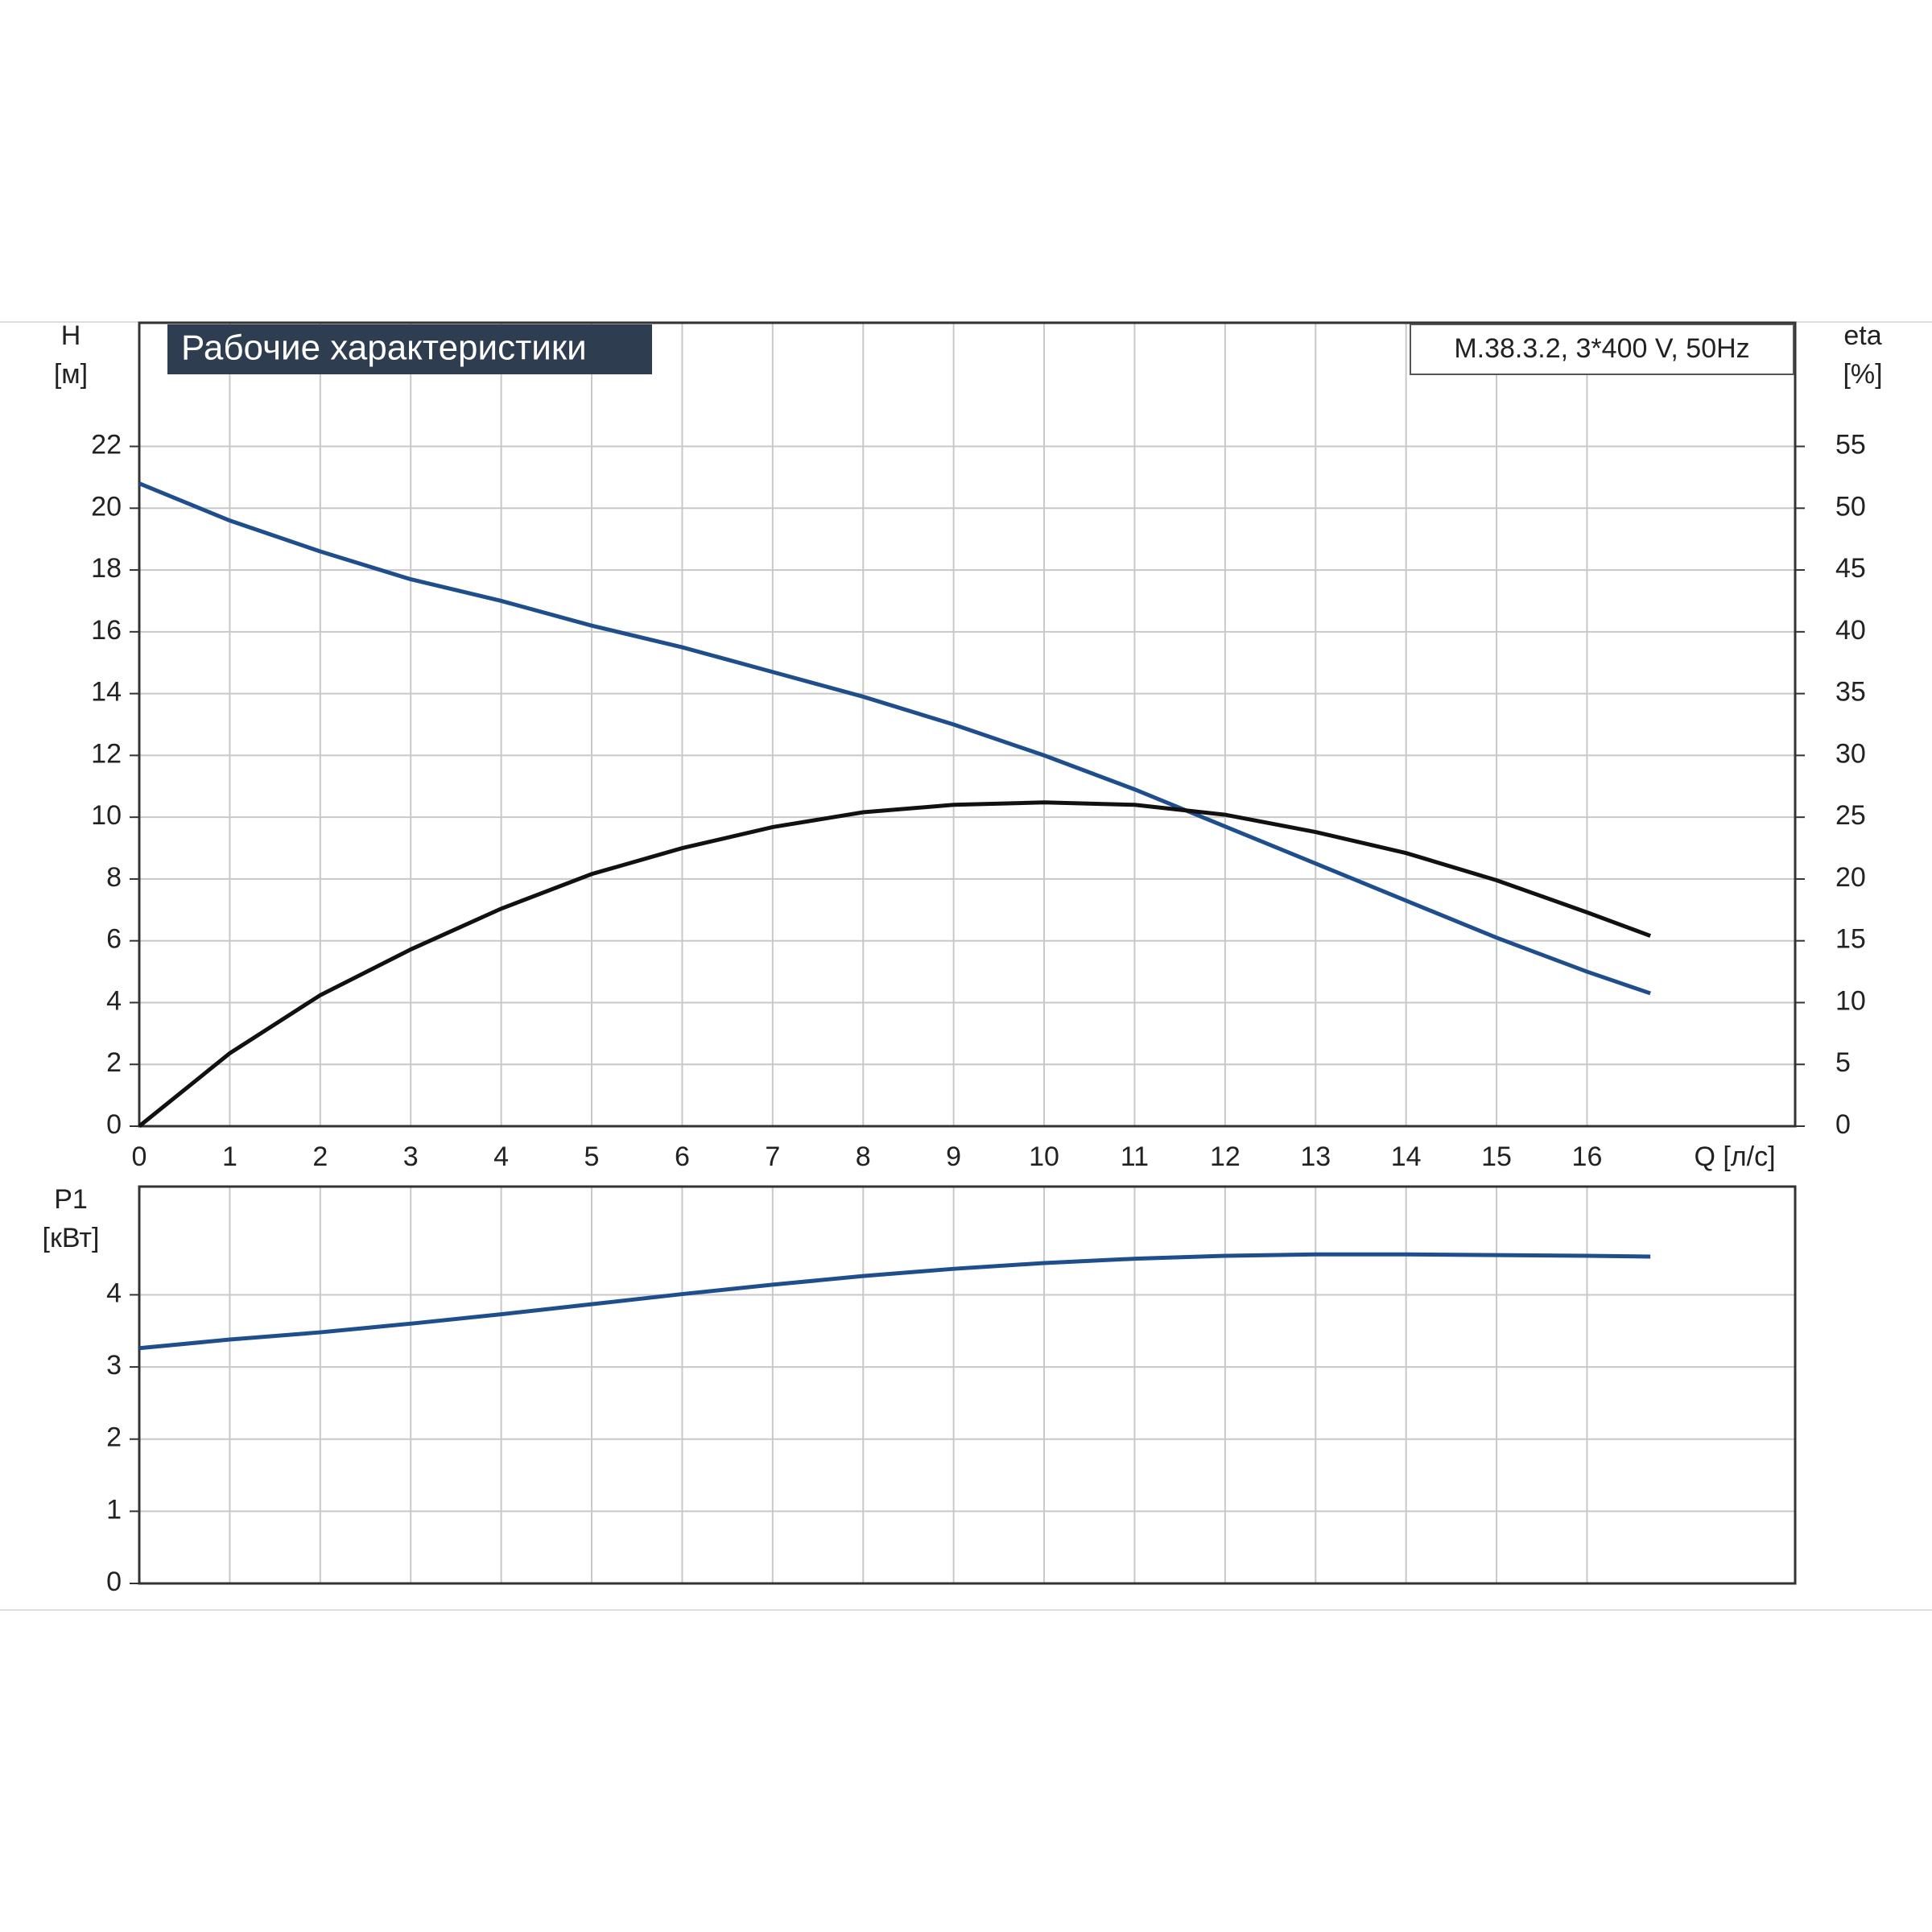 Image resolution: width=1932 pixels, height=1932 pixels. What do you see at coordinates (71, 1199) in the screenshot?
I see `y-label: P1` at bounding box center [71, 1199].